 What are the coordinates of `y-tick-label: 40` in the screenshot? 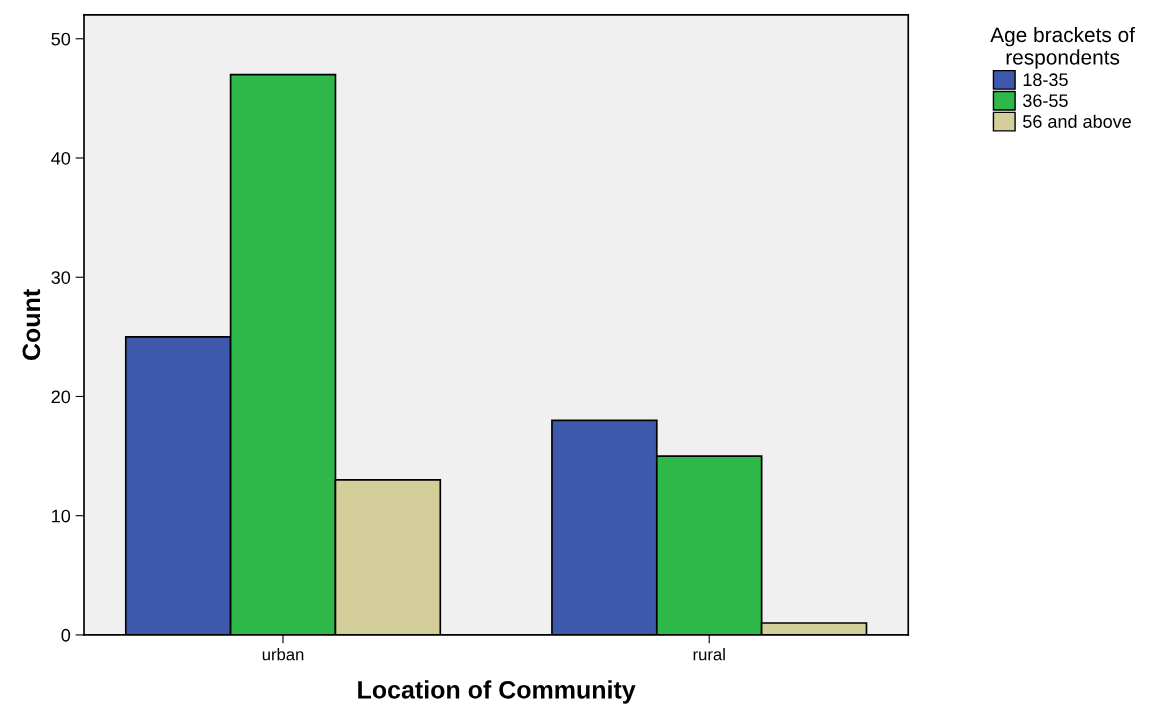 It's located at (61, 158).